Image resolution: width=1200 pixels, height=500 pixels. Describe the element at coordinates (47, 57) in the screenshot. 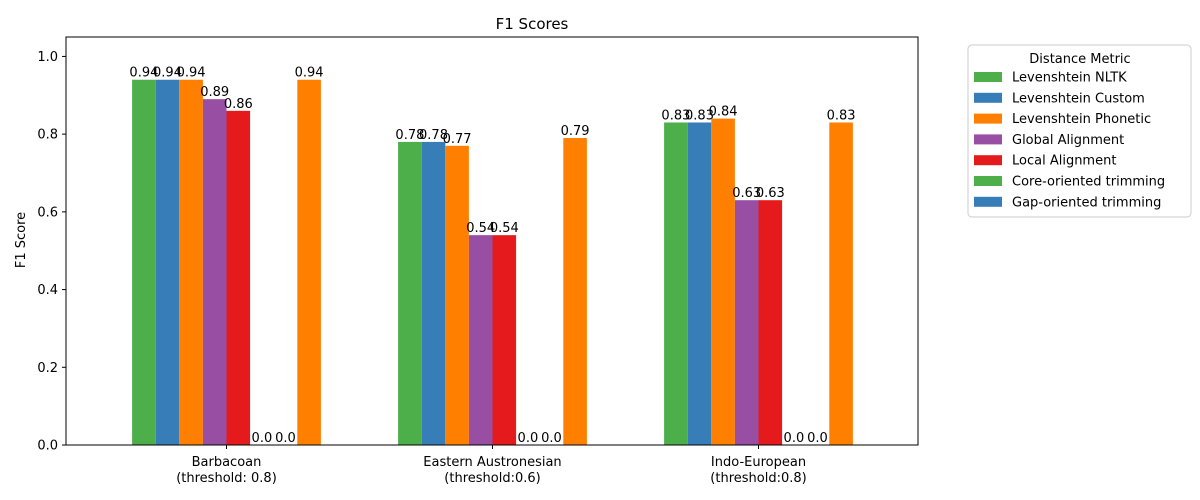

I see `y-tick-label: 1.0` at that location.